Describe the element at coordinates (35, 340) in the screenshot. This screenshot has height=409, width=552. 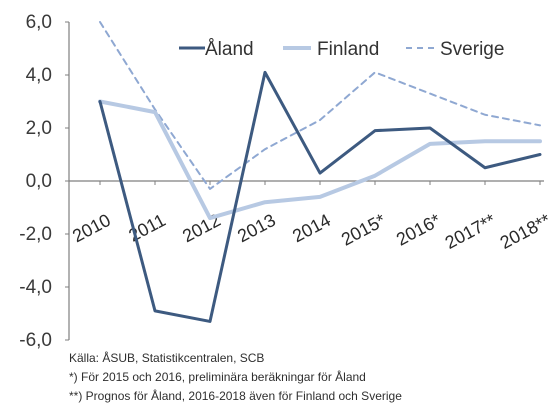
I see `y-tick-label: -6,0` at that location.